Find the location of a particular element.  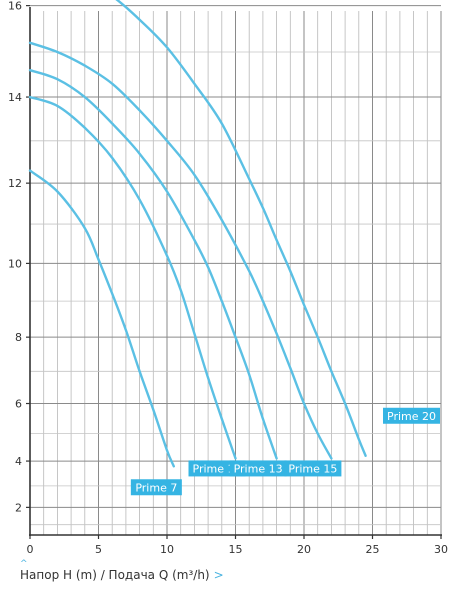

chevron-right-icon: > is located at coordinates (218, 575).